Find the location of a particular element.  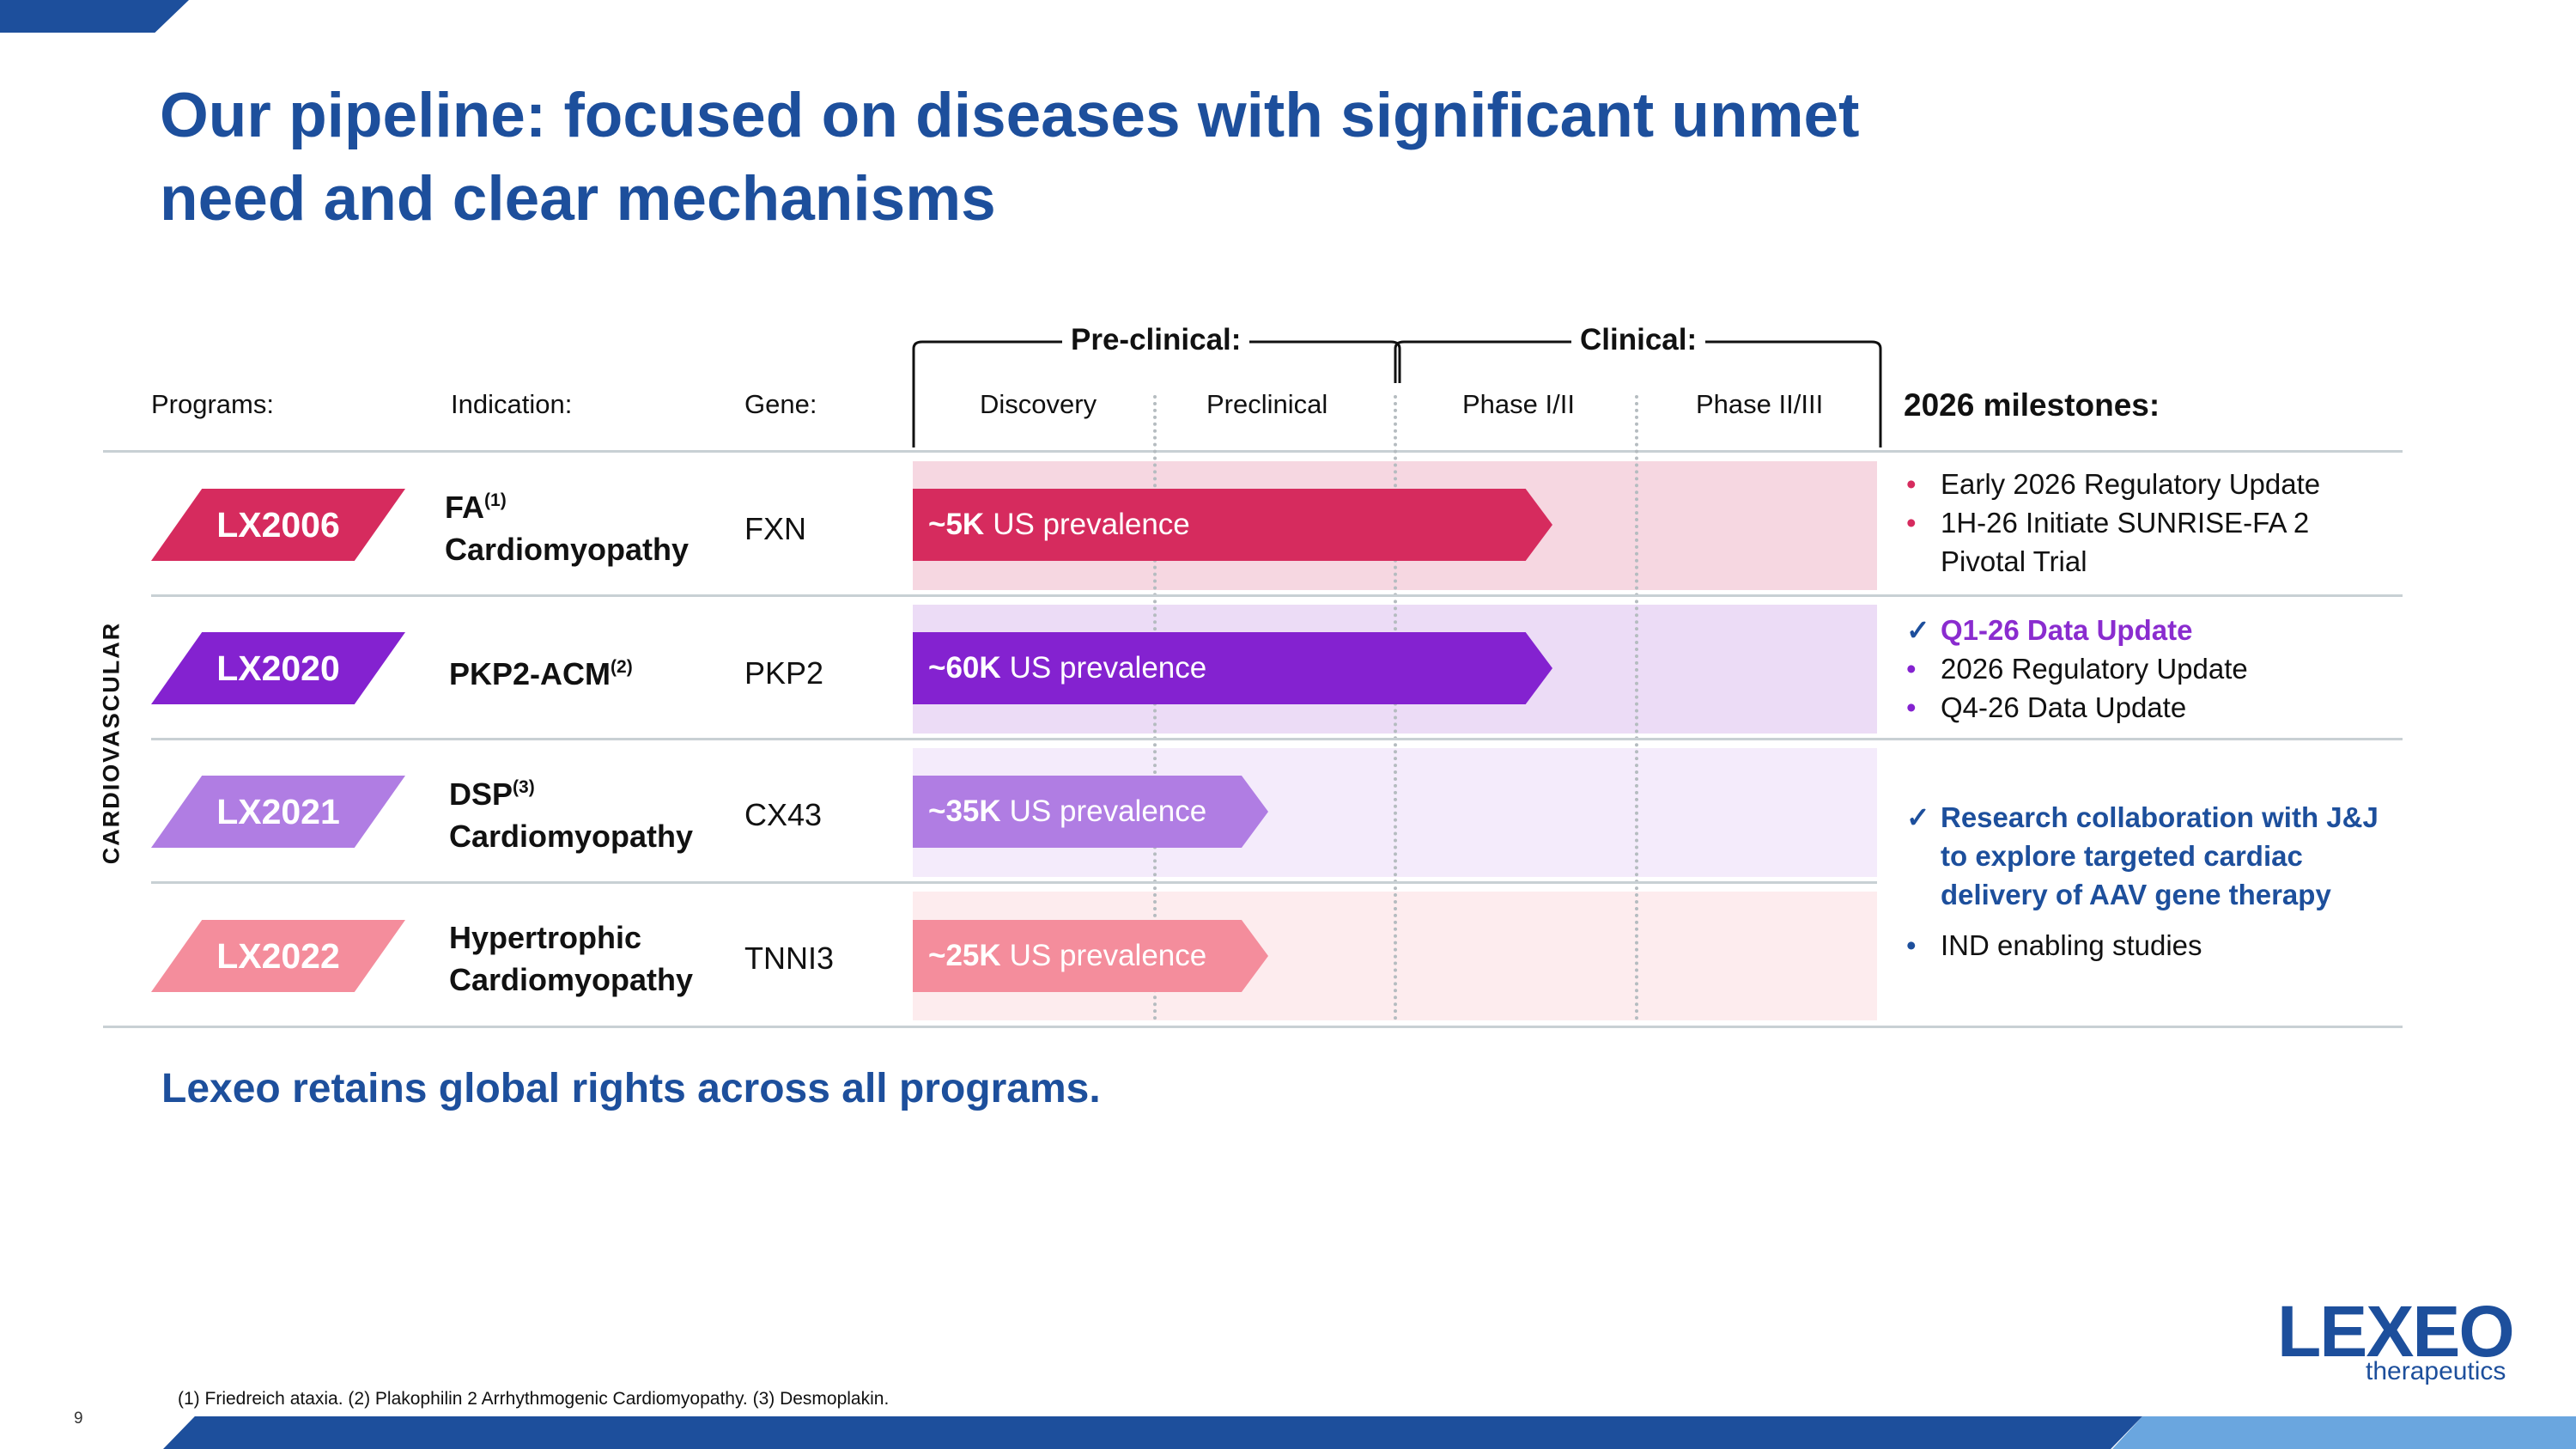

program-tag-lx2020: LX2020 is located at coordinates (278, 668).